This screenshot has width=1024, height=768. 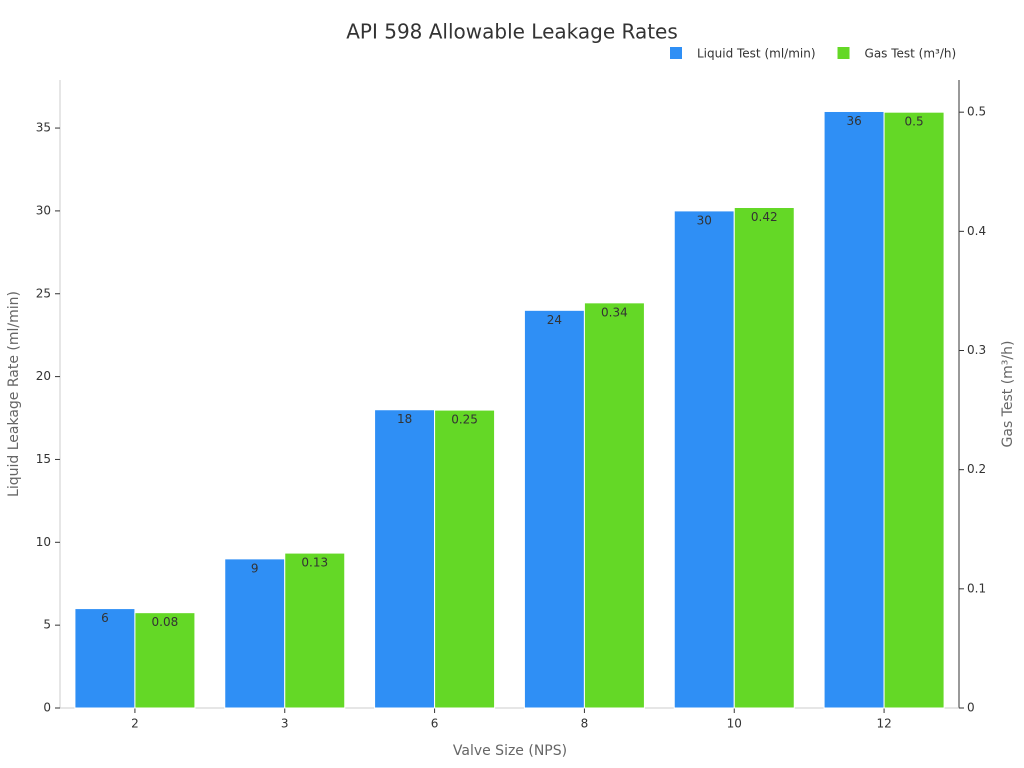 What do you see at coordinates (314, 563) in the screenshot?
I see `data-label: 0.13` at bounding box center [314, 563].